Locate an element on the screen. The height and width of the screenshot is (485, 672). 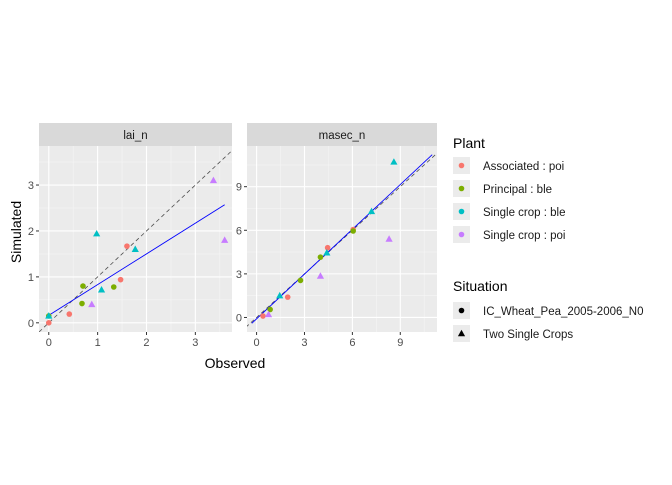
legend-situation-label: IC_Wheat_Pea_2005-2006_N0 is located at coordinates (563, 312).